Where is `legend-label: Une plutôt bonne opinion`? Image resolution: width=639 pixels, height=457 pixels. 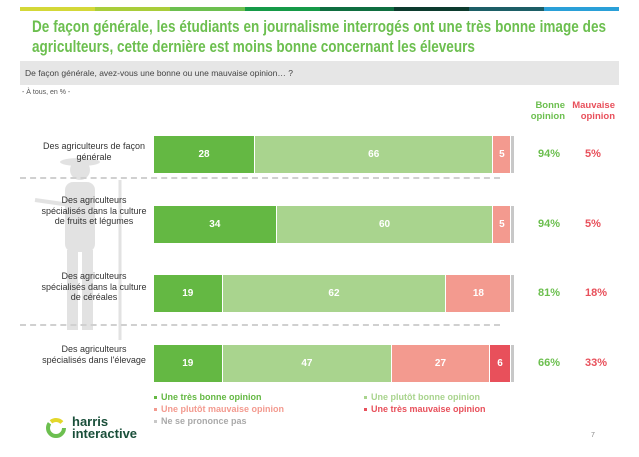
legend-label: Une plutôt bonne opinion is located at coordinates (425, 397).